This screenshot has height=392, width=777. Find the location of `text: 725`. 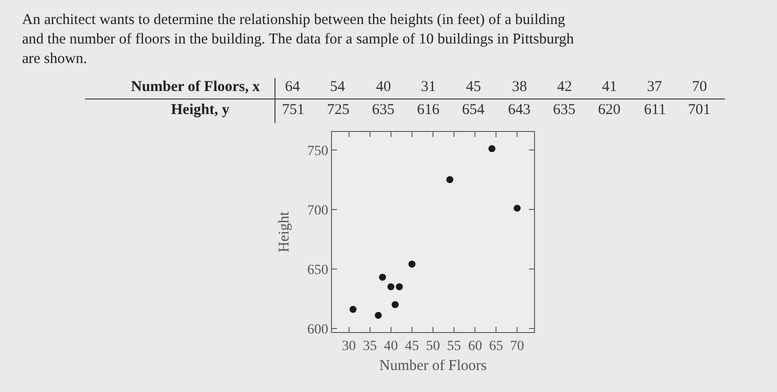

text: 725 is located at coordinates (338, 110).